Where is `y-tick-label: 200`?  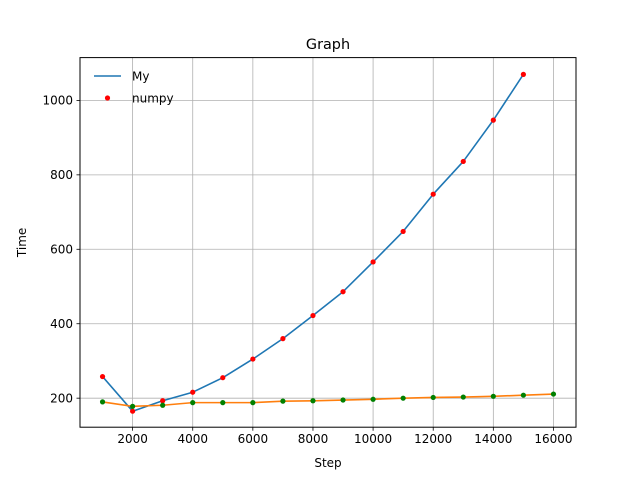
y-tick-label: 200 is located at coordinates (61, 398).